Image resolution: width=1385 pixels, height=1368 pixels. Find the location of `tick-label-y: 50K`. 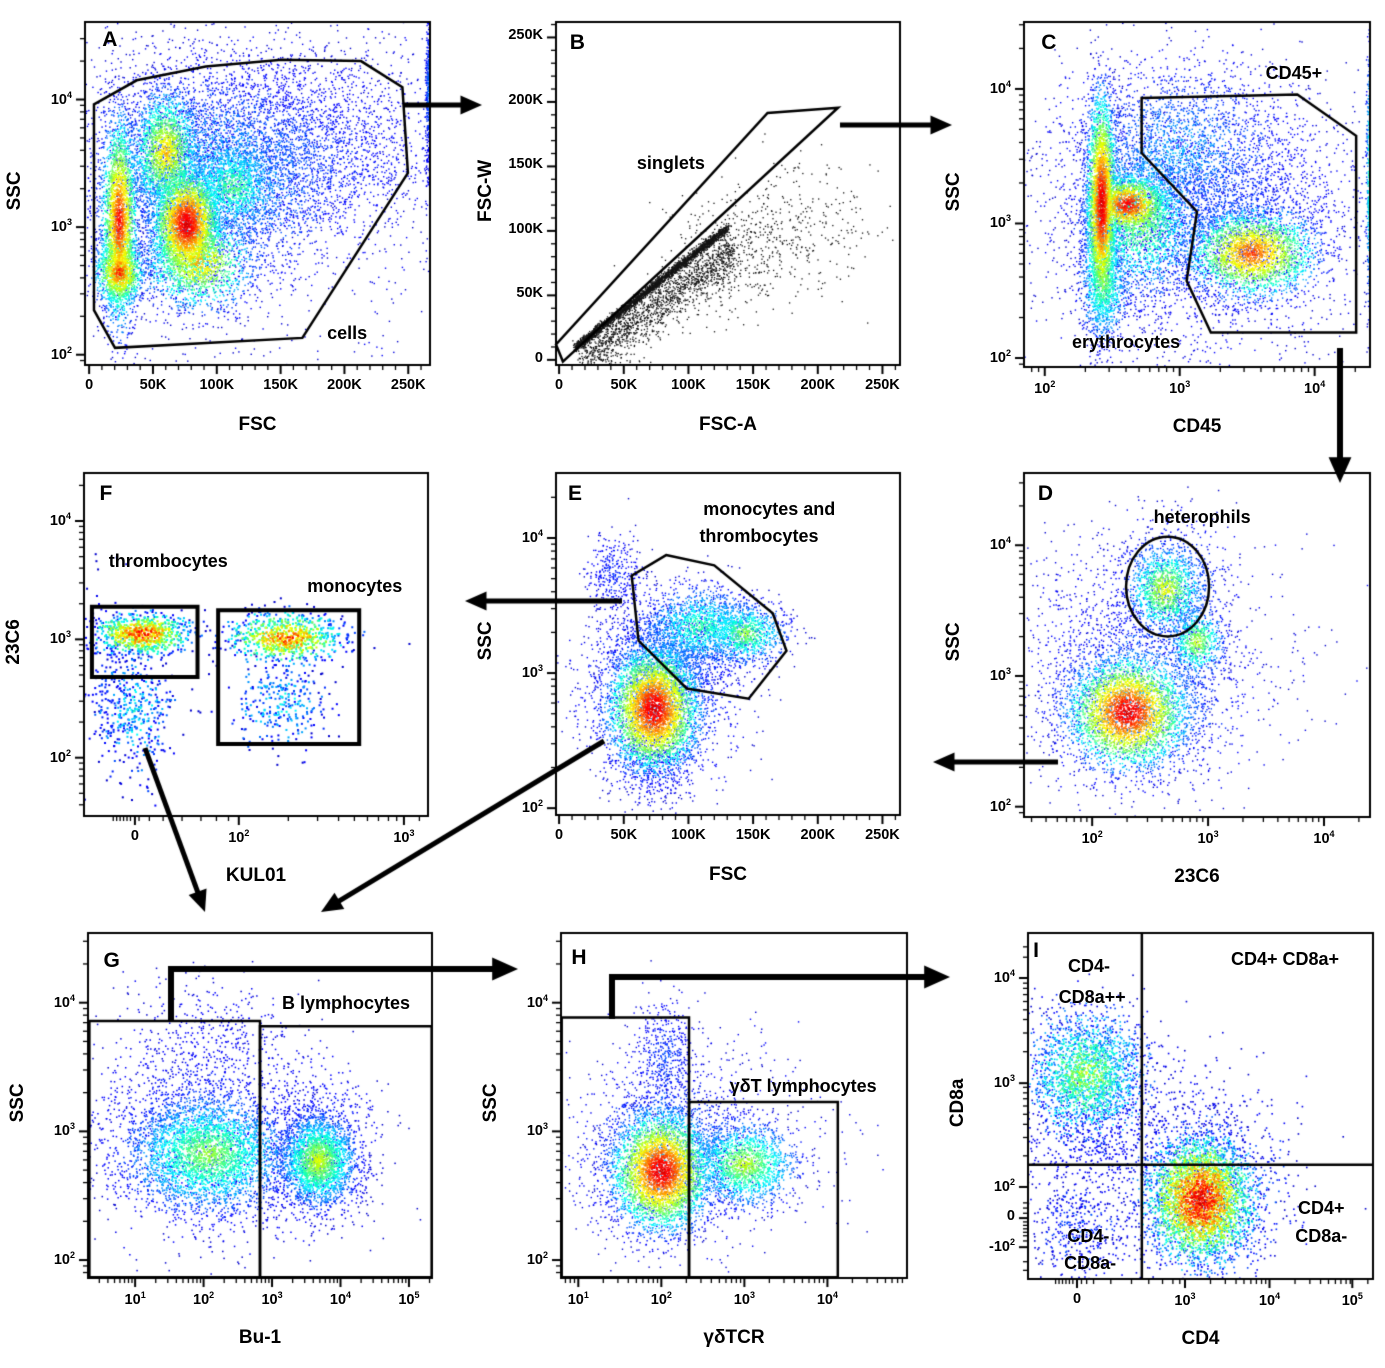

tick-label-y: 50K is located at coordinates (529, 293).